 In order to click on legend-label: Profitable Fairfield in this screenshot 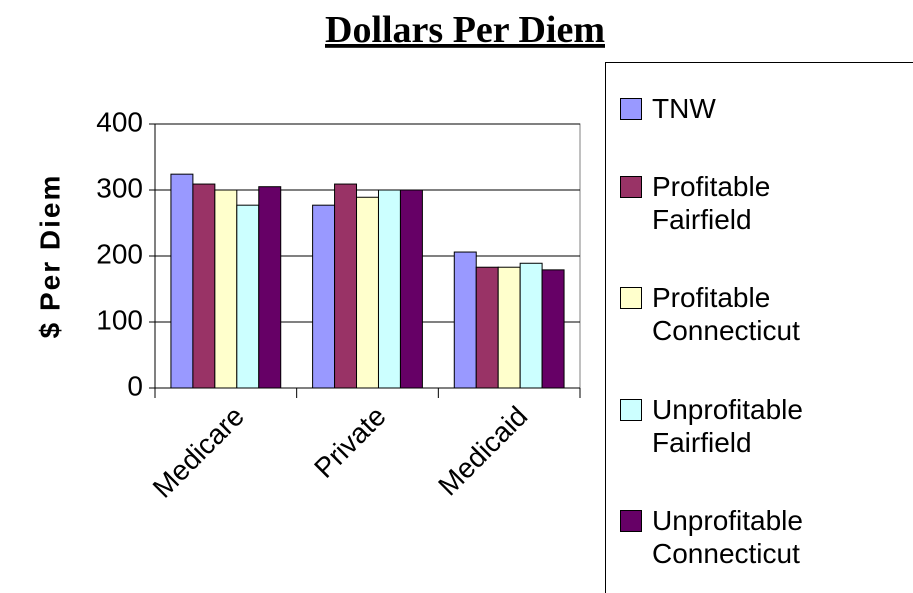, I will do `click(711, 203)`.